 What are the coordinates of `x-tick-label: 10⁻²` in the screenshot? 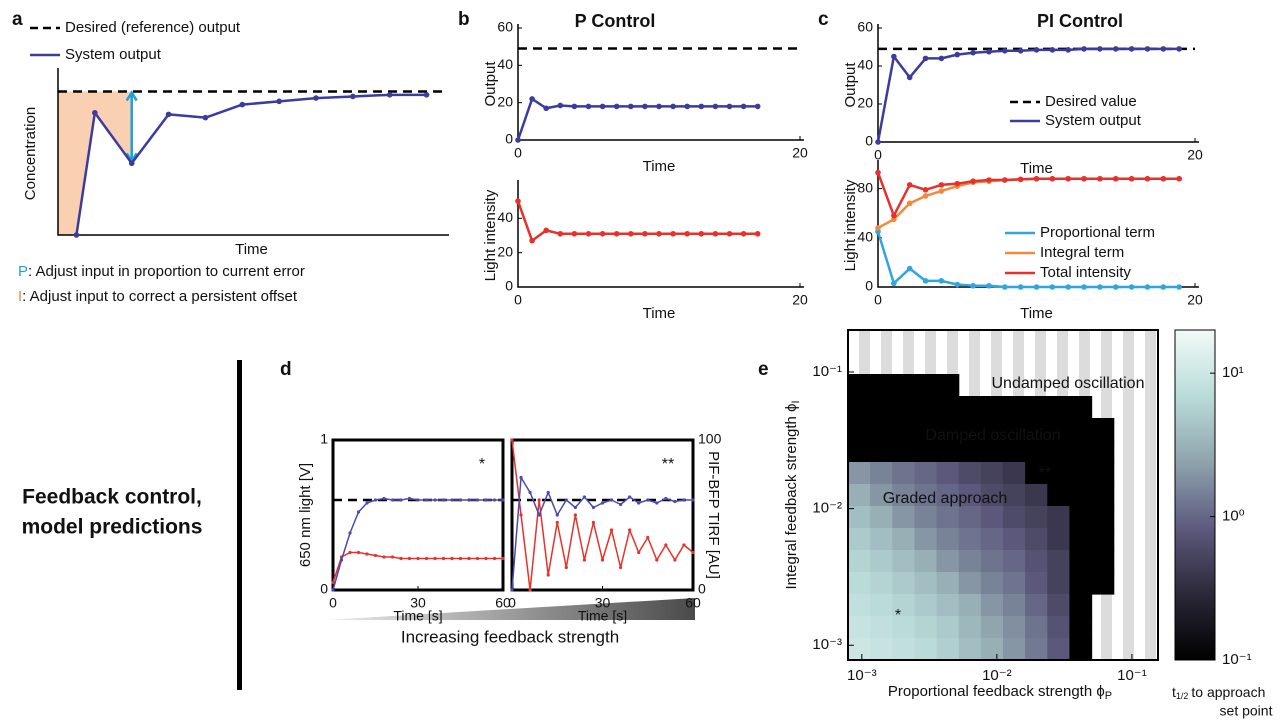 It's located at (997, 675).